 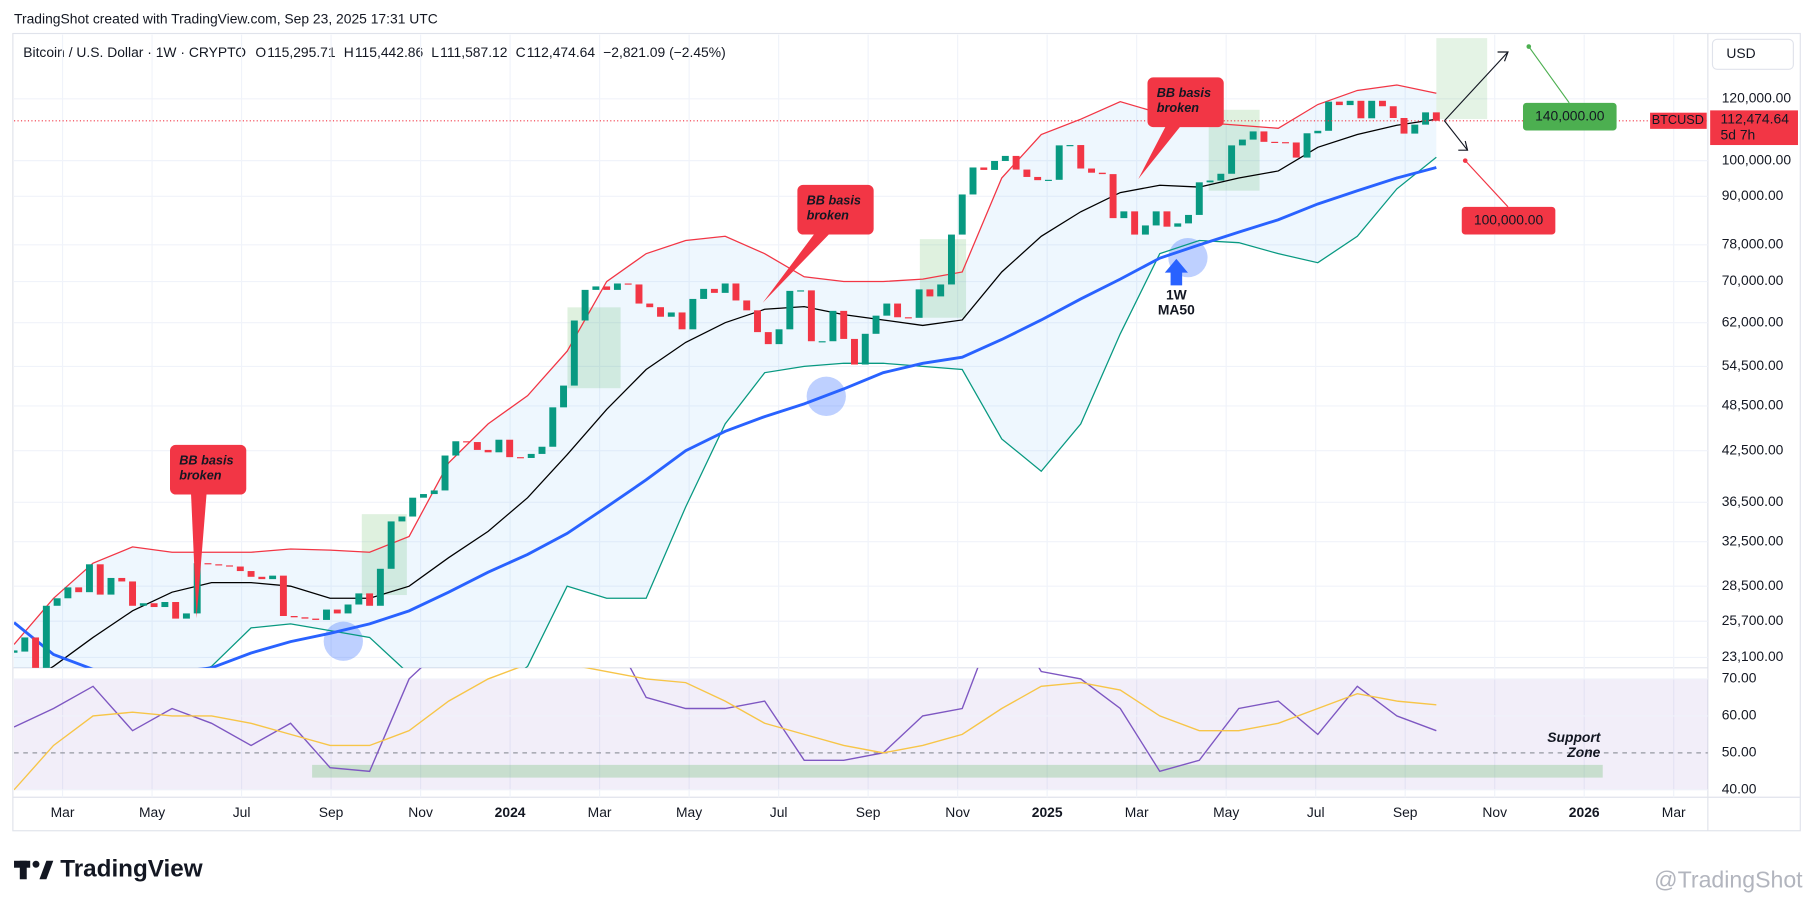 I want to click on x-tick-label: 2025, so click(x=1047, y=812).